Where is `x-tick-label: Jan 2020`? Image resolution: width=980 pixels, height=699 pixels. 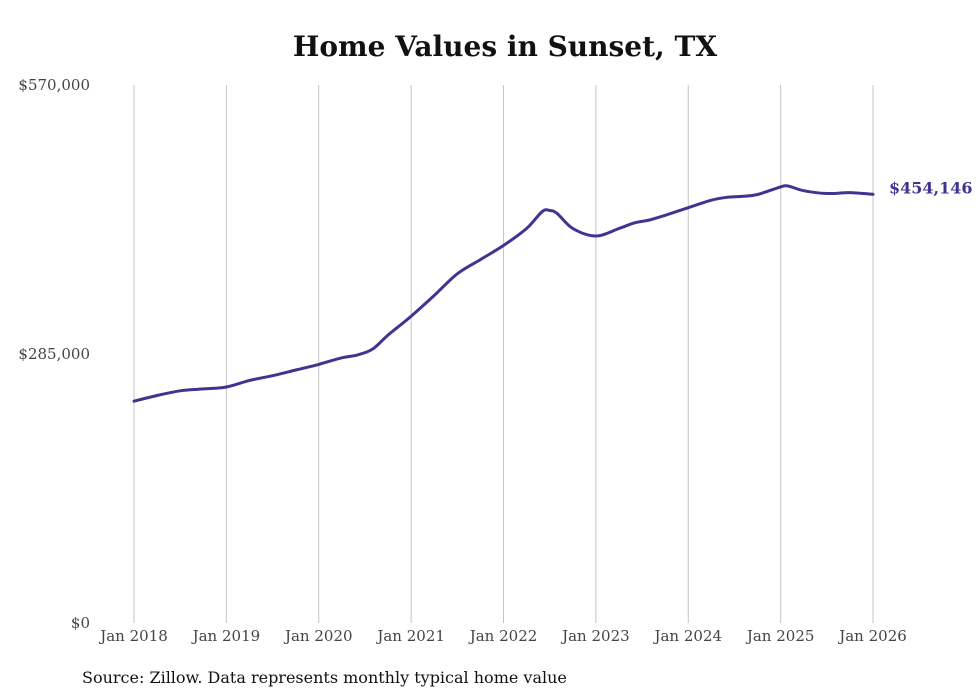 x-tick-label: Jan 2020 is located at coordinates (318, 636).